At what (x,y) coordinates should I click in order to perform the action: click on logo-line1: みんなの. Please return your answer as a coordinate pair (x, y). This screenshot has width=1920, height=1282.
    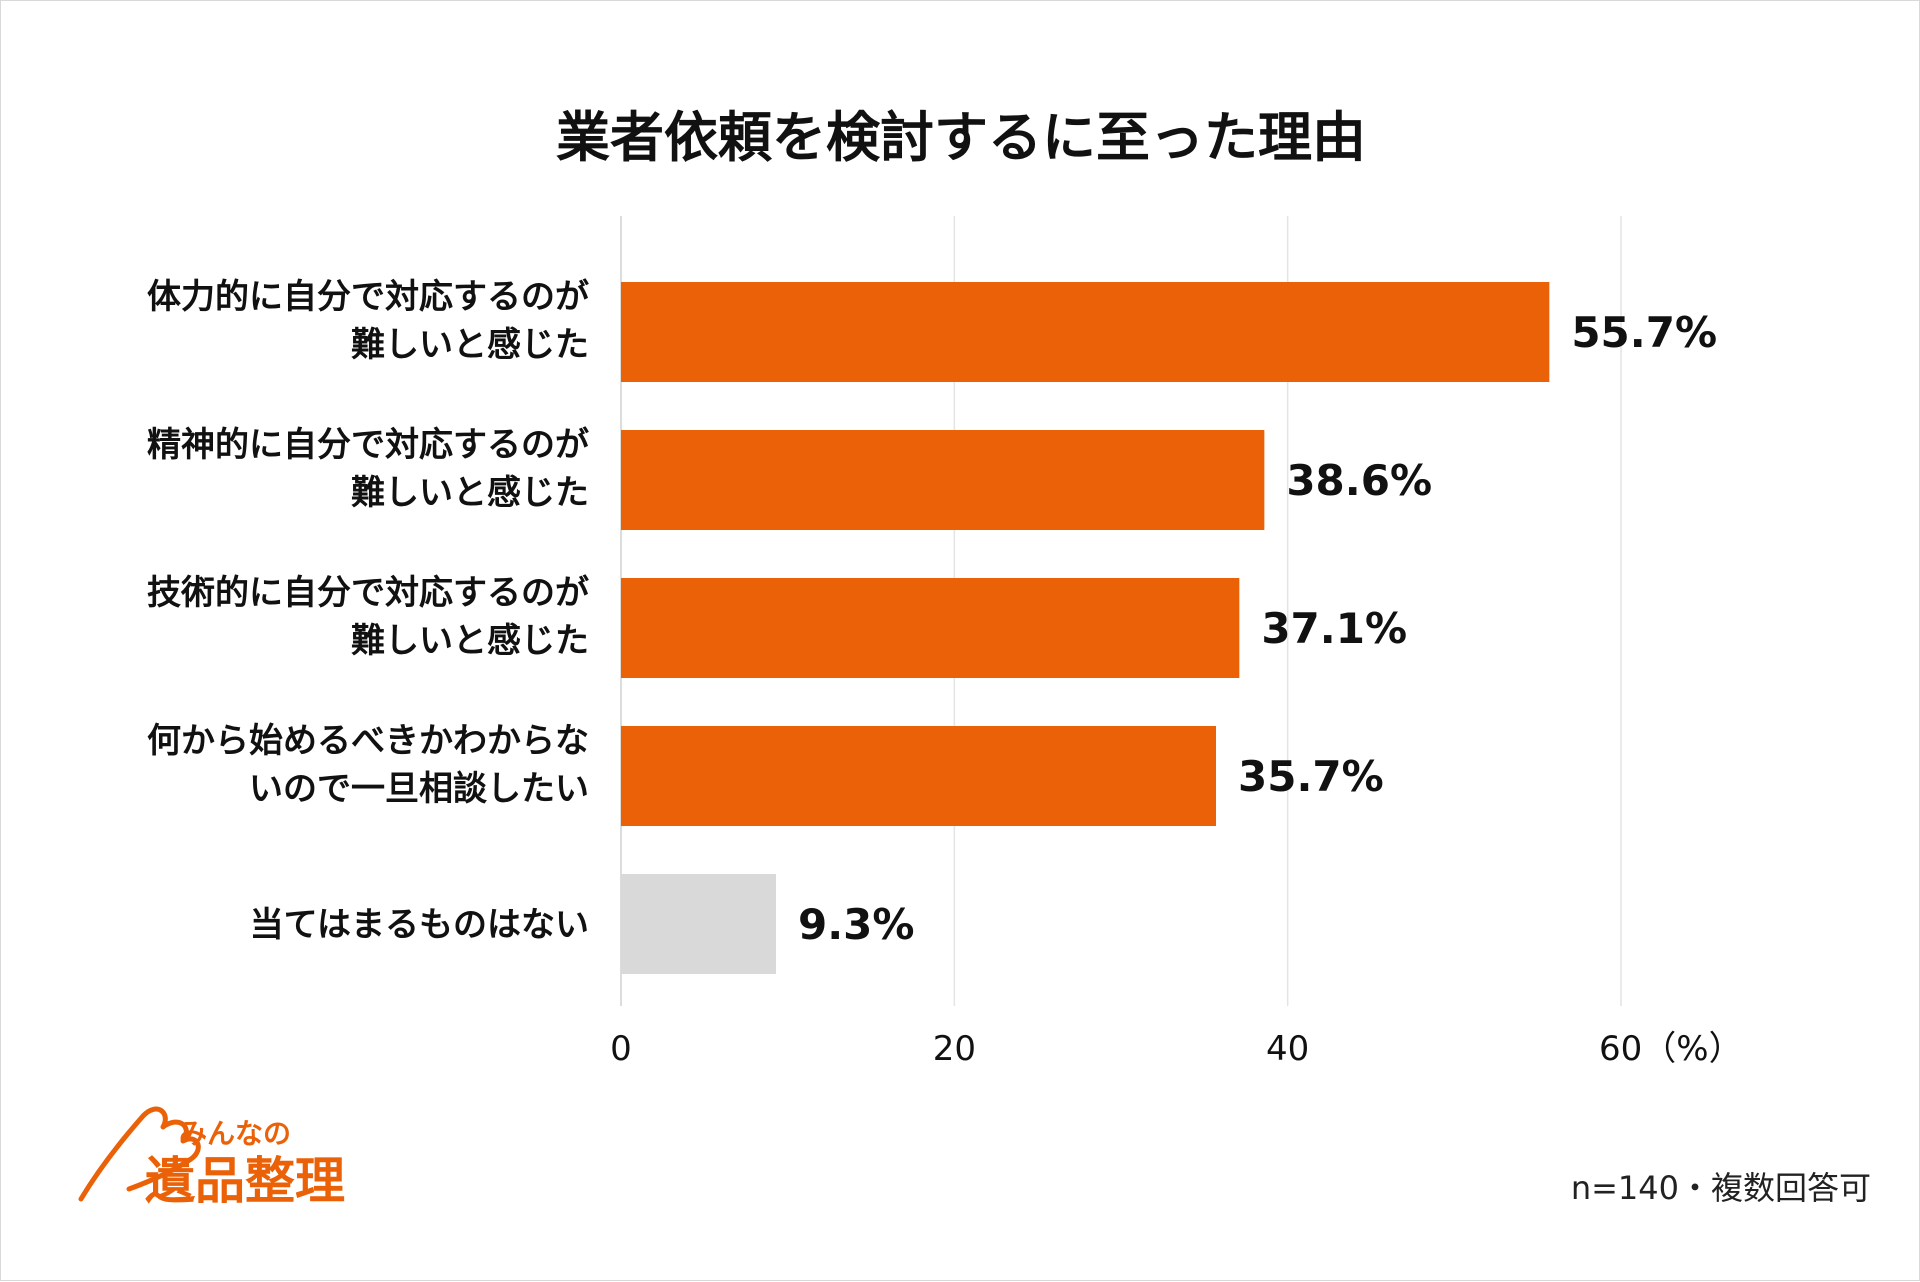
    Looking at the image, I should click on (235, 1133).